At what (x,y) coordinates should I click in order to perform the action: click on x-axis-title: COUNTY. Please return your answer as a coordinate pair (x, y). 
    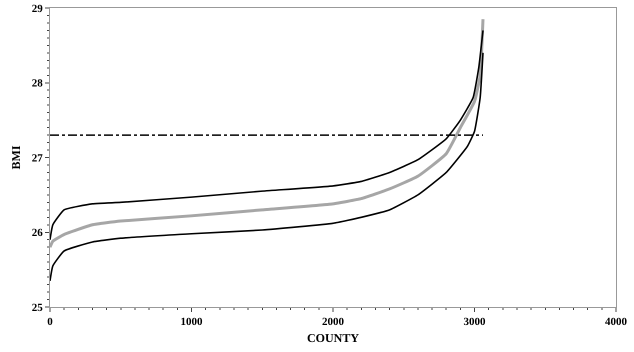
    Looking at the image, I should click on (333, 338).